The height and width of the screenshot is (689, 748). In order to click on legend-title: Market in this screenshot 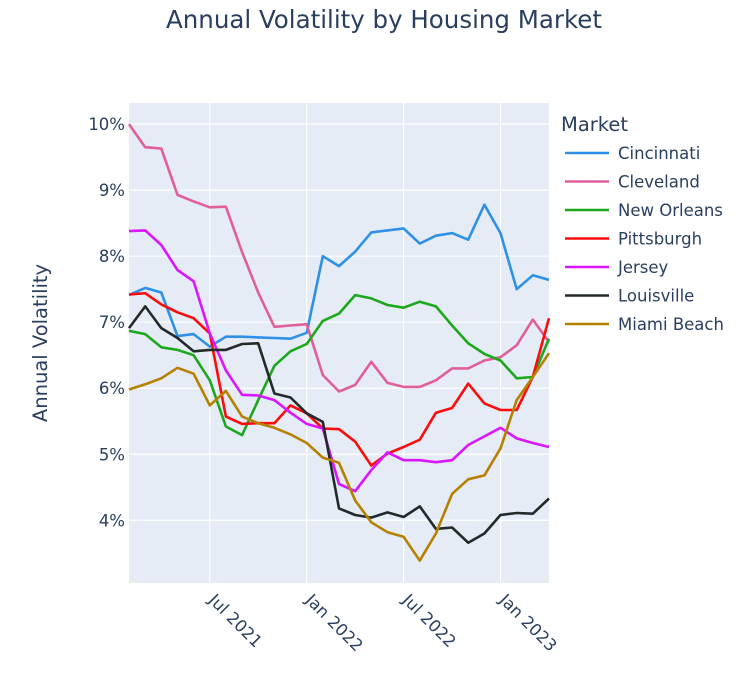, I will do `click(594, 124)`.